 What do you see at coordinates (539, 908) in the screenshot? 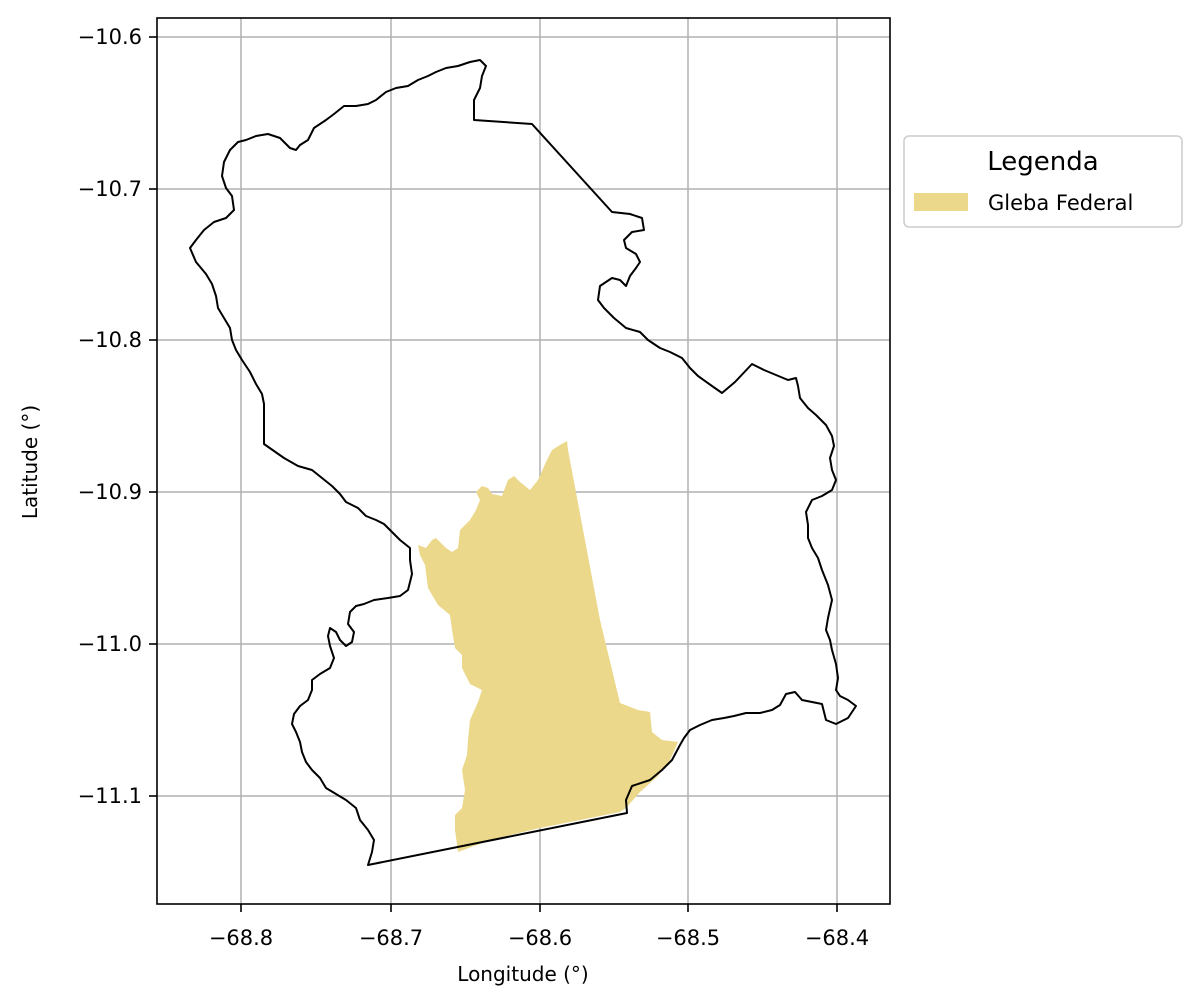
I see `x-tick-marks` at bounding box center [539, 908].